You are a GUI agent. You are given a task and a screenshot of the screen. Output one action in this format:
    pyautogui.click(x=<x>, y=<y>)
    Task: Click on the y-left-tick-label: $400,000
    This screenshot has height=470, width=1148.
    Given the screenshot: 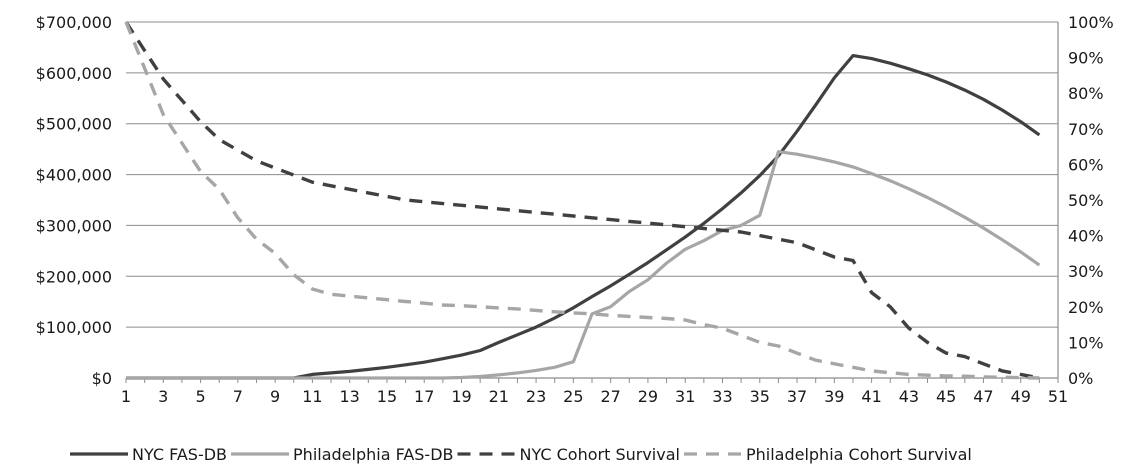 What is the action you would take?
    pyautogui.click(x=74, y=175)
    